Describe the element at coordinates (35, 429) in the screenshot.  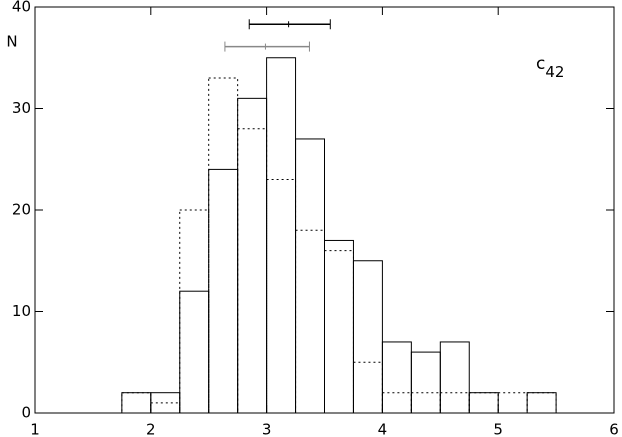
I see `x-tick-label: 1` at that location.